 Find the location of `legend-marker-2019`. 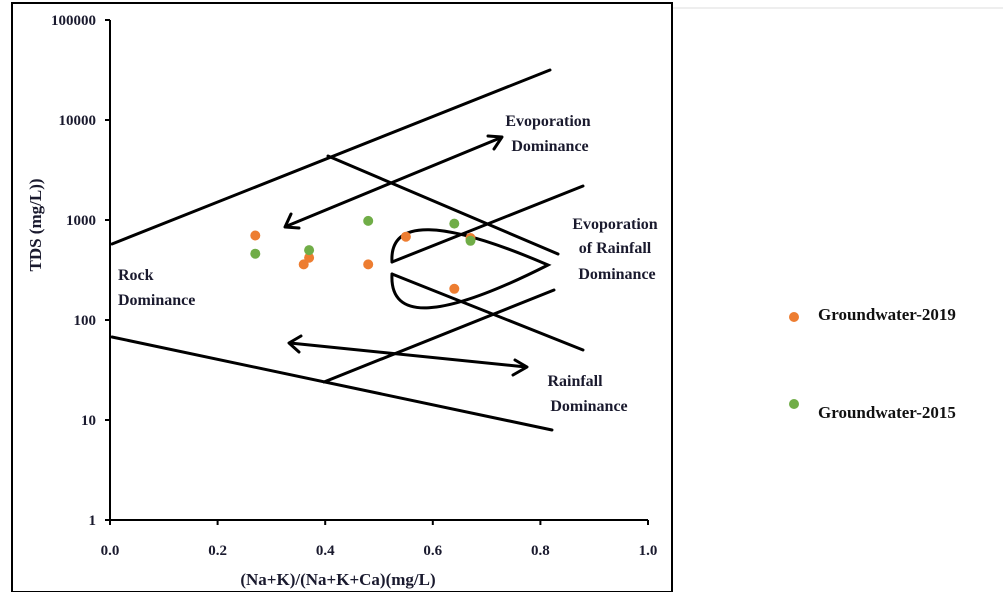

legend-marker-2019 is located at coordinates (794, 317).